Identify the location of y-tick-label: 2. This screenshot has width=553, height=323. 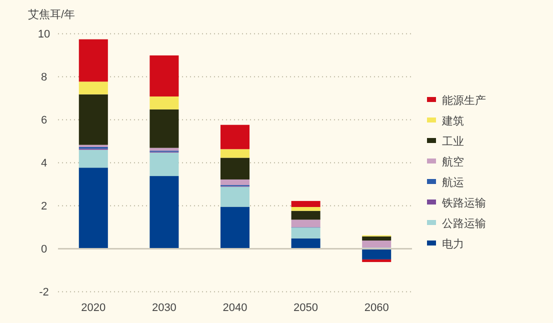
(44, 206).